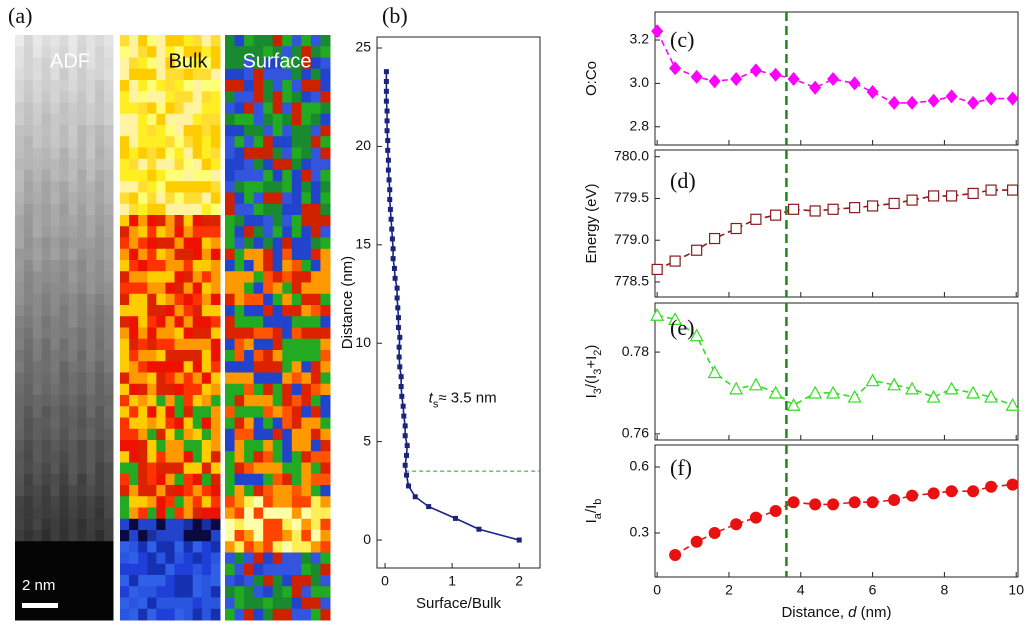 This screenshot has width=1031, height=637. Describe the element at coordinates (635, 433) in the screenshot. I see `y-tick-label: 0.76` at that location.